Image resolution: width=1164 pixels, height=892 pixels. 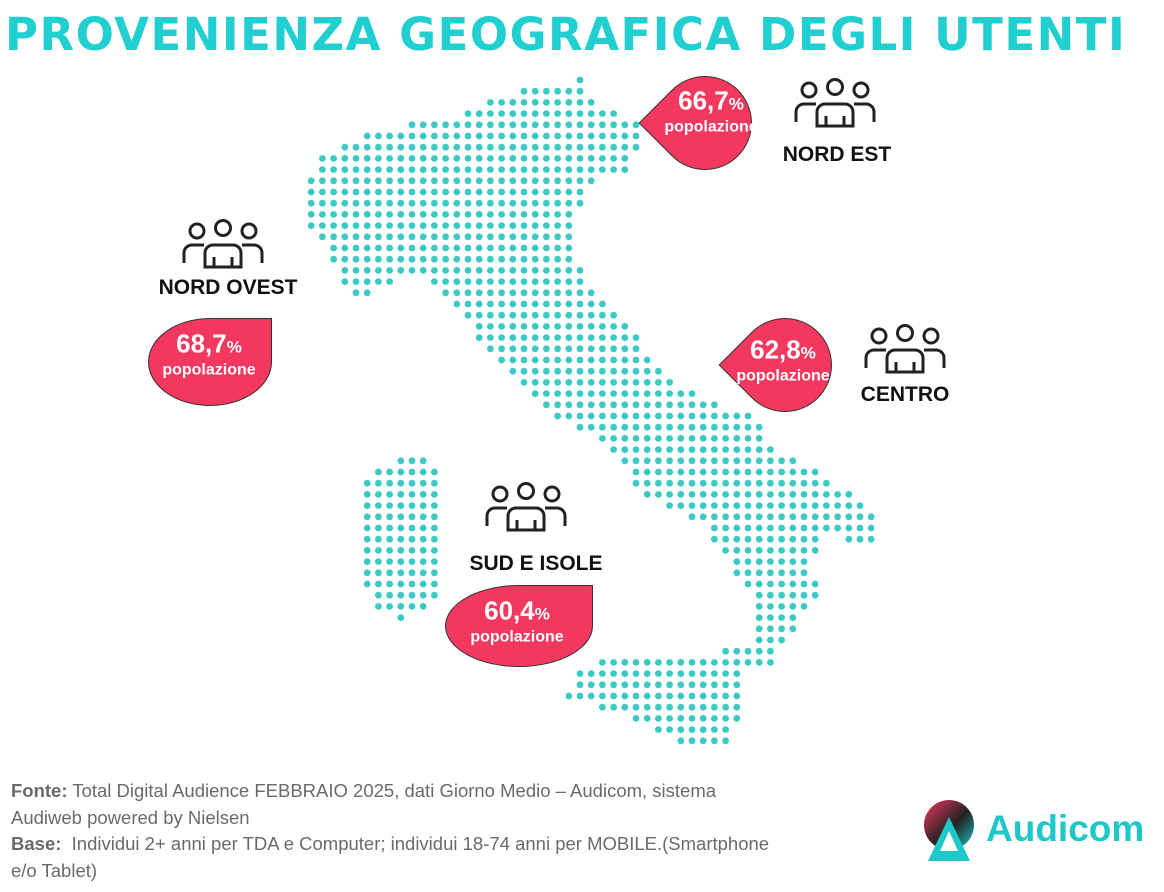 What do you see at coordinates (201, 343) in the screenshot?
I see `value: 68,7` at bounding box center [201, 343].